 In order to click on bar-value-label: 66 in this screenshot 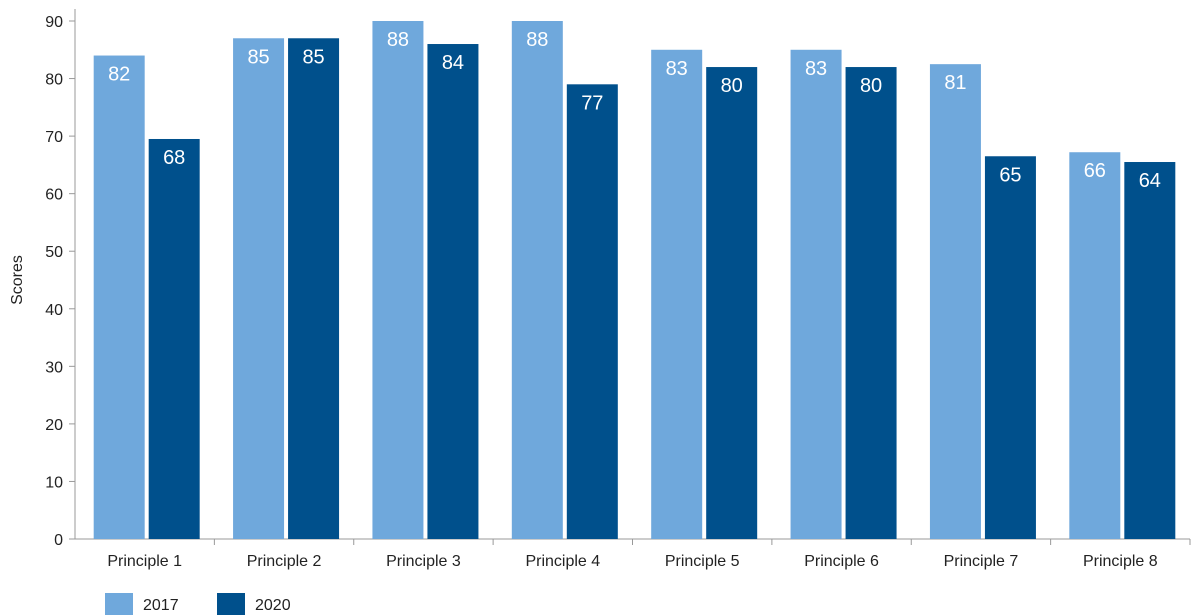, I will do `click(1095, 171)`.